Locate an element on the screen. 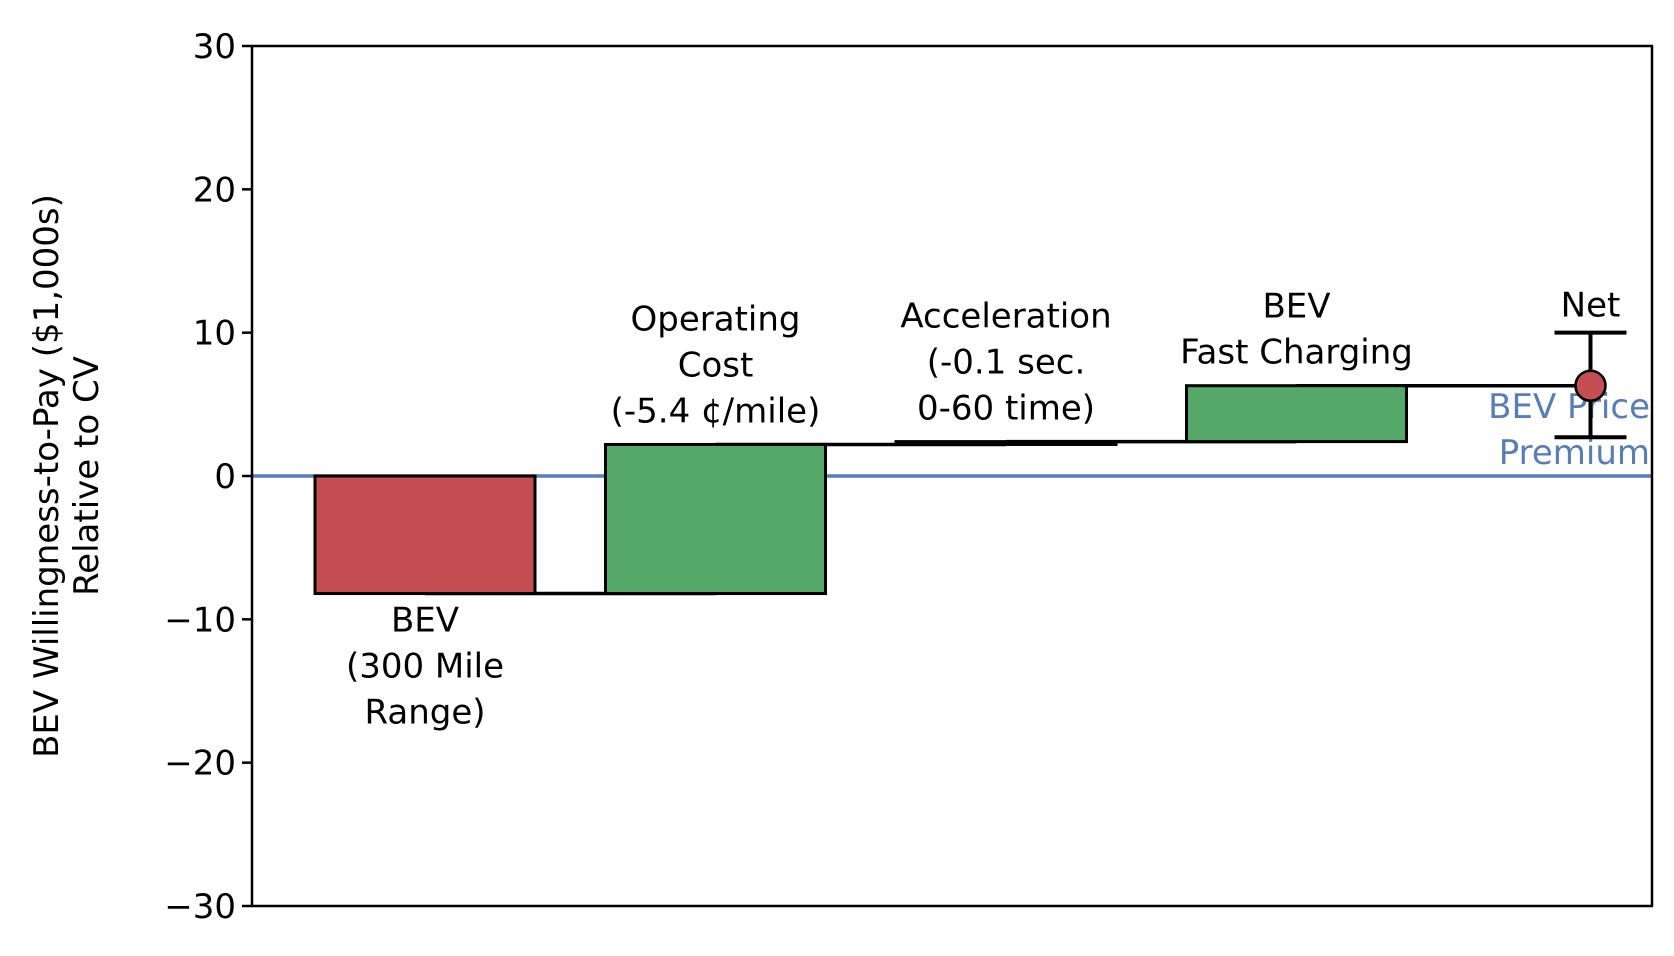  bar-label-line: (-0.1 sec. is located at coordinates (1006, 363).